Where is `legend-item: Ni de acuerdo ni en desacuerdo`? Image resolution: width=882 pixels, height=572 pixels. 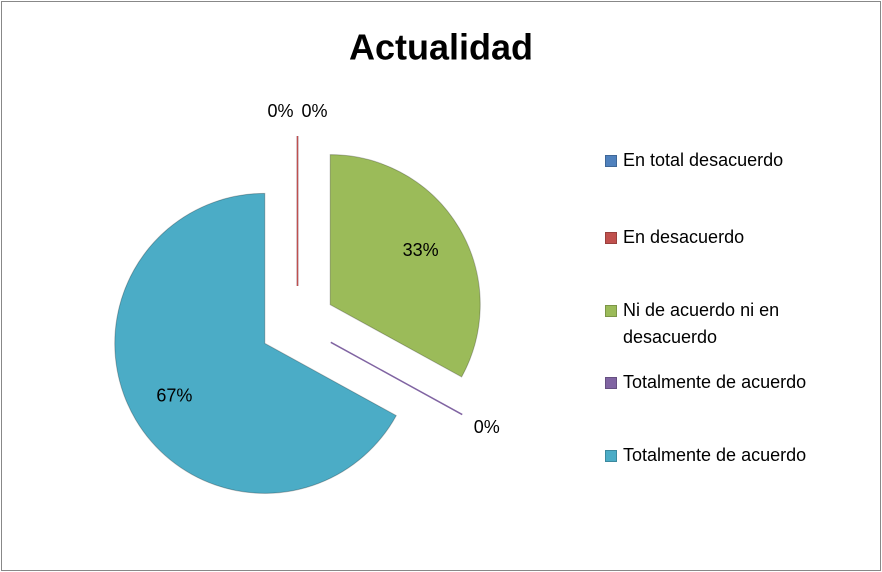 legend-item: Ni de acuerdo ni en desacuerdo is located at coordinates (730, 324).